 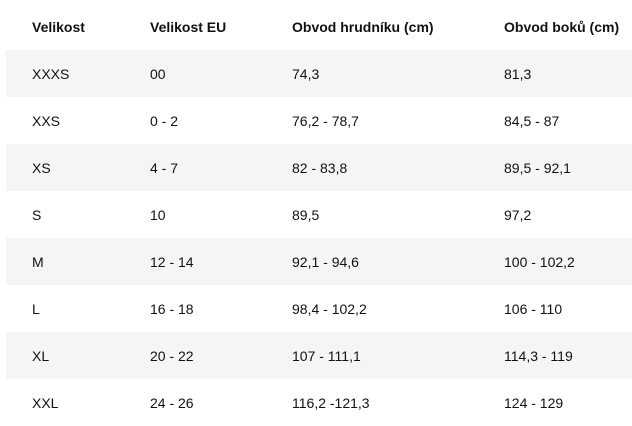 What do you see at coordinates (555, 73) in the screenshot?
I see `cell-hips: 81,3` at bounding box center [555, 73].